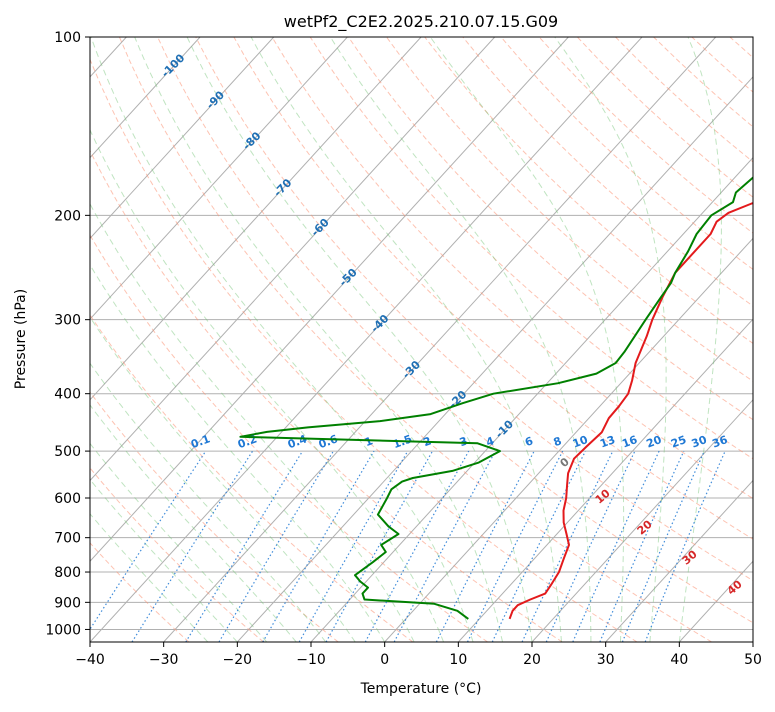  Describe the element at coordinates (532, 660) in the screenshot. I see `x-tick-label: 20` at that location.